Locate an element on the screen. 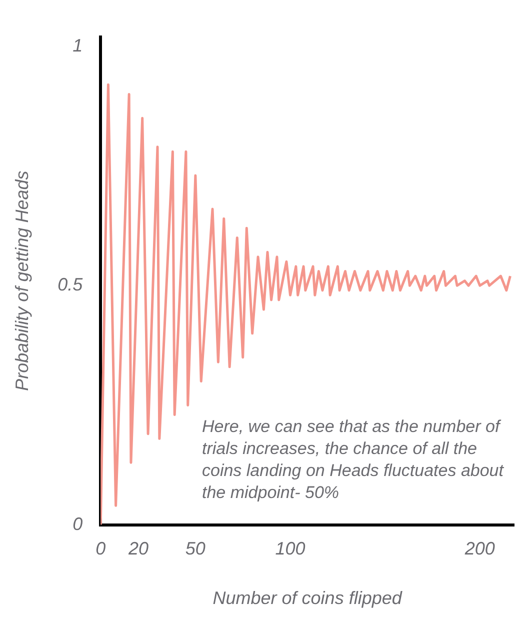  y-axis-title: Probability of getting Heads is located at coordinates (22, 280).